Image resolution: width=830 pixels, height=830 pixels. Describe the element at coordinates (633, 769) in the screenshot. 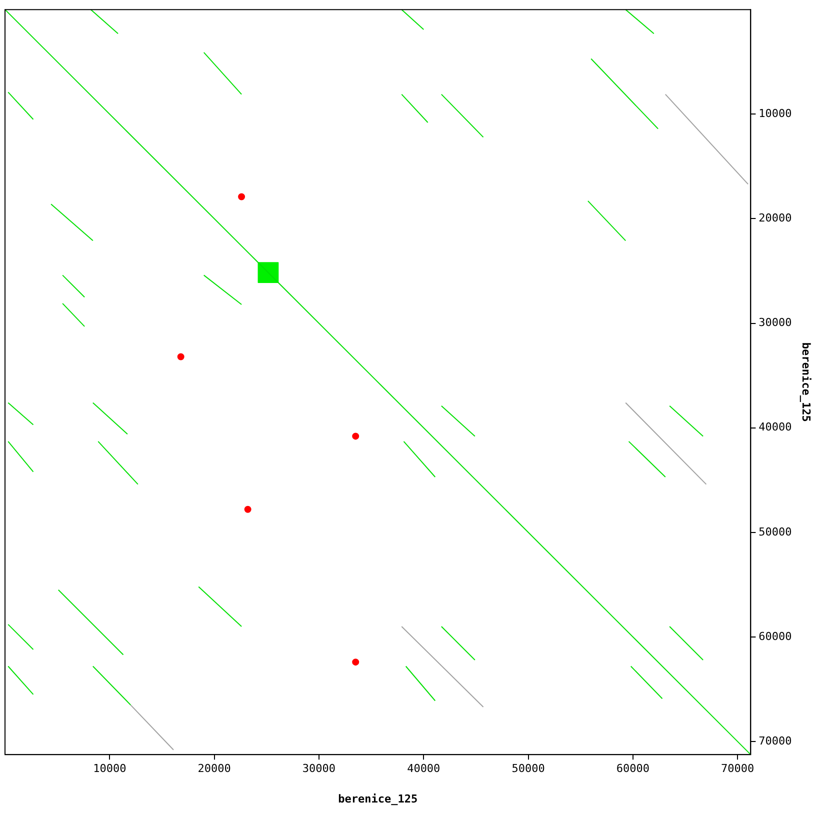

I see `x-tick-label: 60000` at that location.